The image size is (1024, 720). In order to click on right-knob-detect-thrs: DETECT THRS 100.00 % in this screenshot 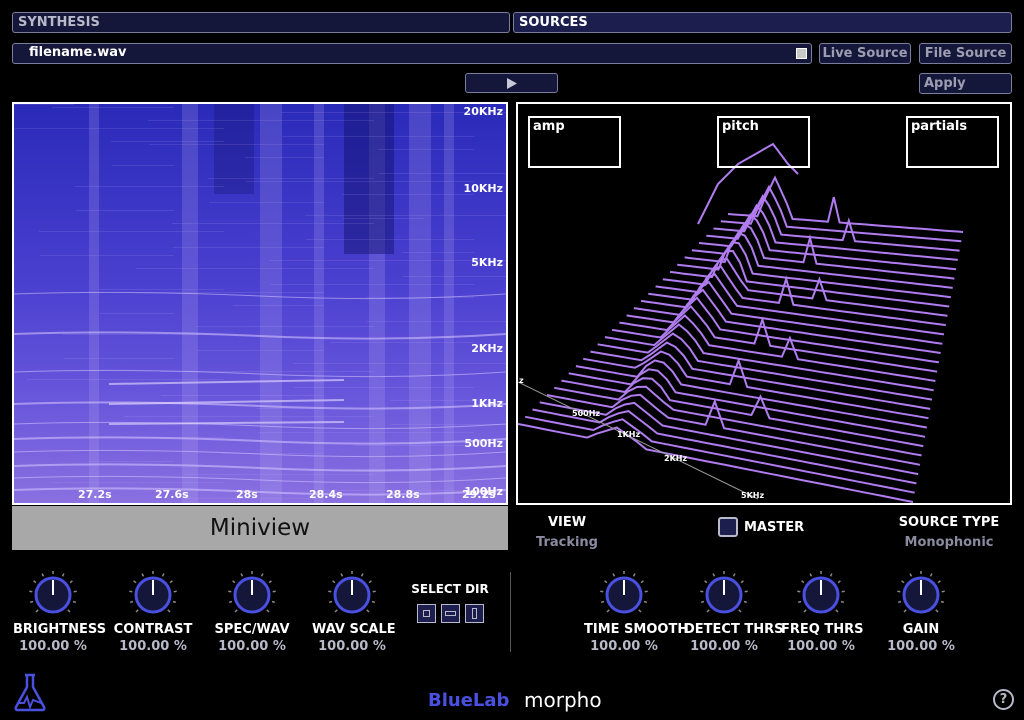, I will do `click(734, 611)`.